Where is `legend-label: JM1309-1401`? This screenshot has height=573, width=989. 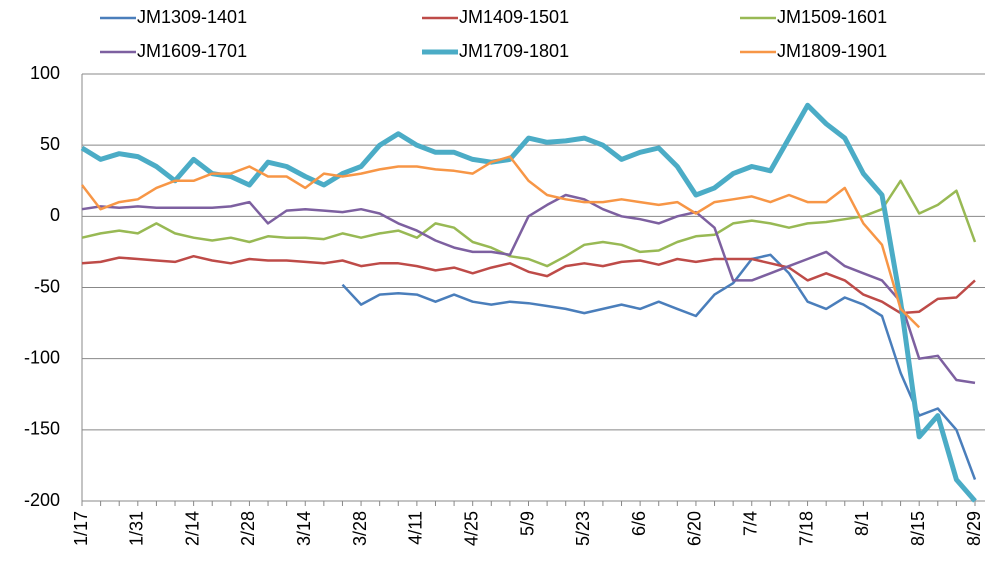
legend-label: JM1309-1401 is located at coordinates (192, 17).